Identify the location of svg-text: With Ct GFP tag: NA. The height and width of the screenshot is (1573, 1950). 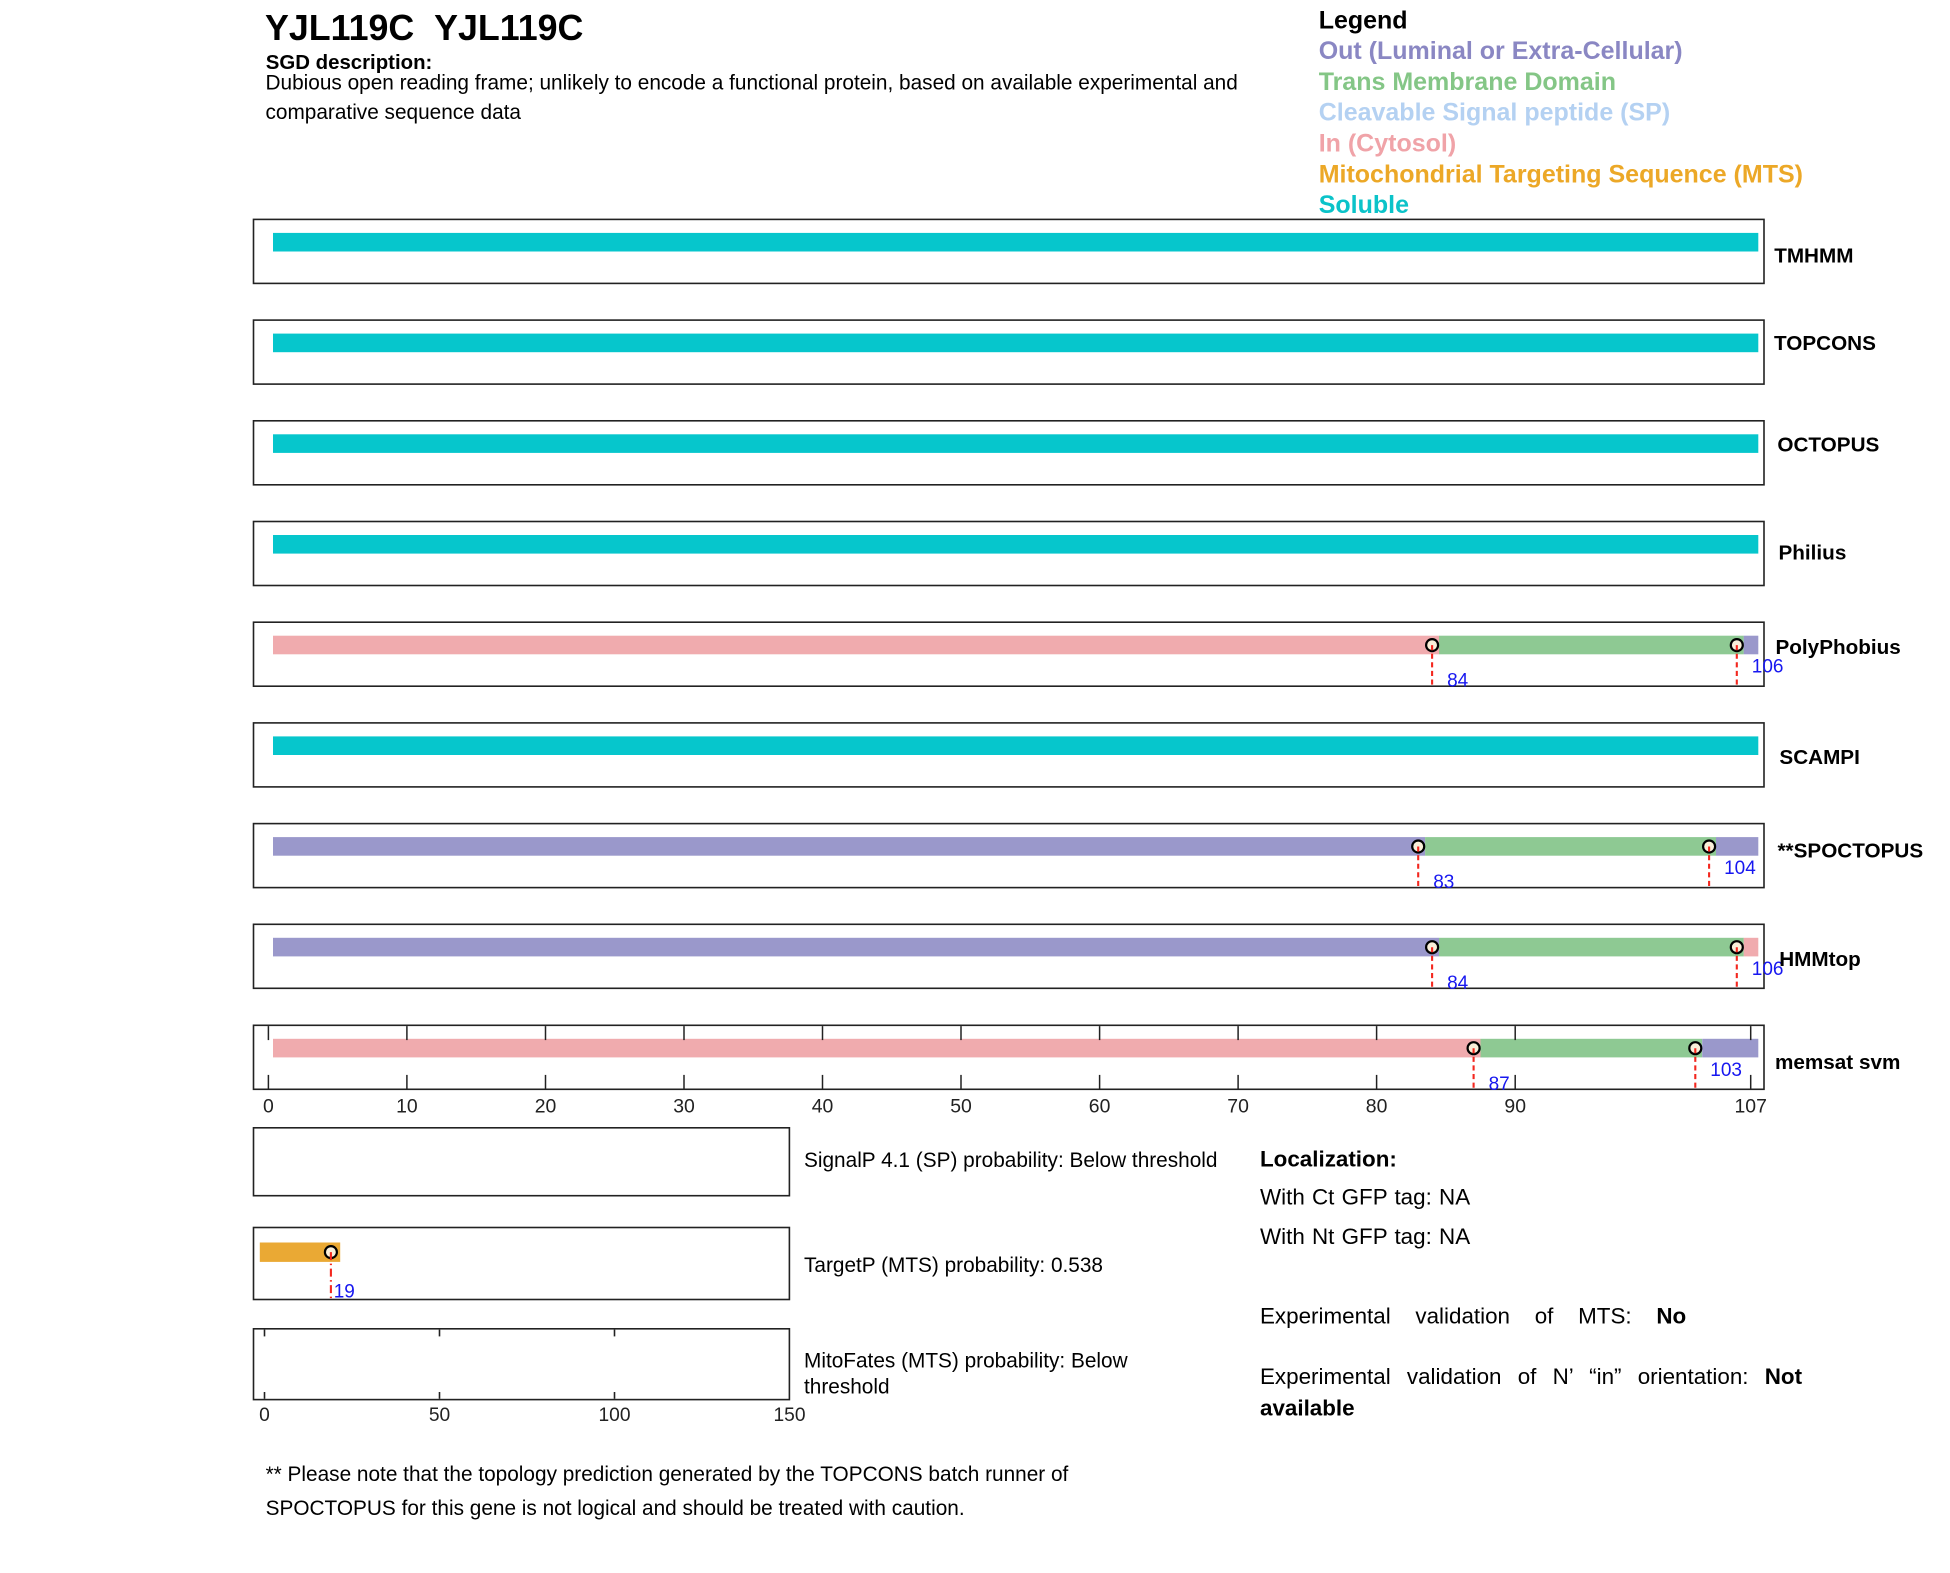
(1365, 1196).